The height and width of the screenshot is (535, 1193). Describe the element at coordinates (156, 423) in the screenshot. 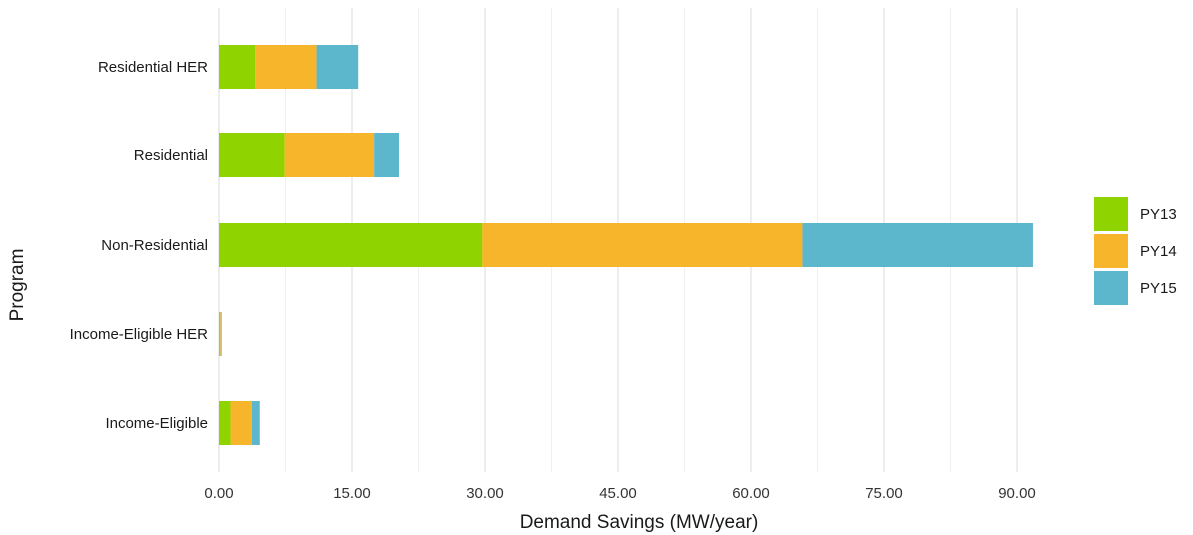

I see `category-label: Income-Eligible` at that location.